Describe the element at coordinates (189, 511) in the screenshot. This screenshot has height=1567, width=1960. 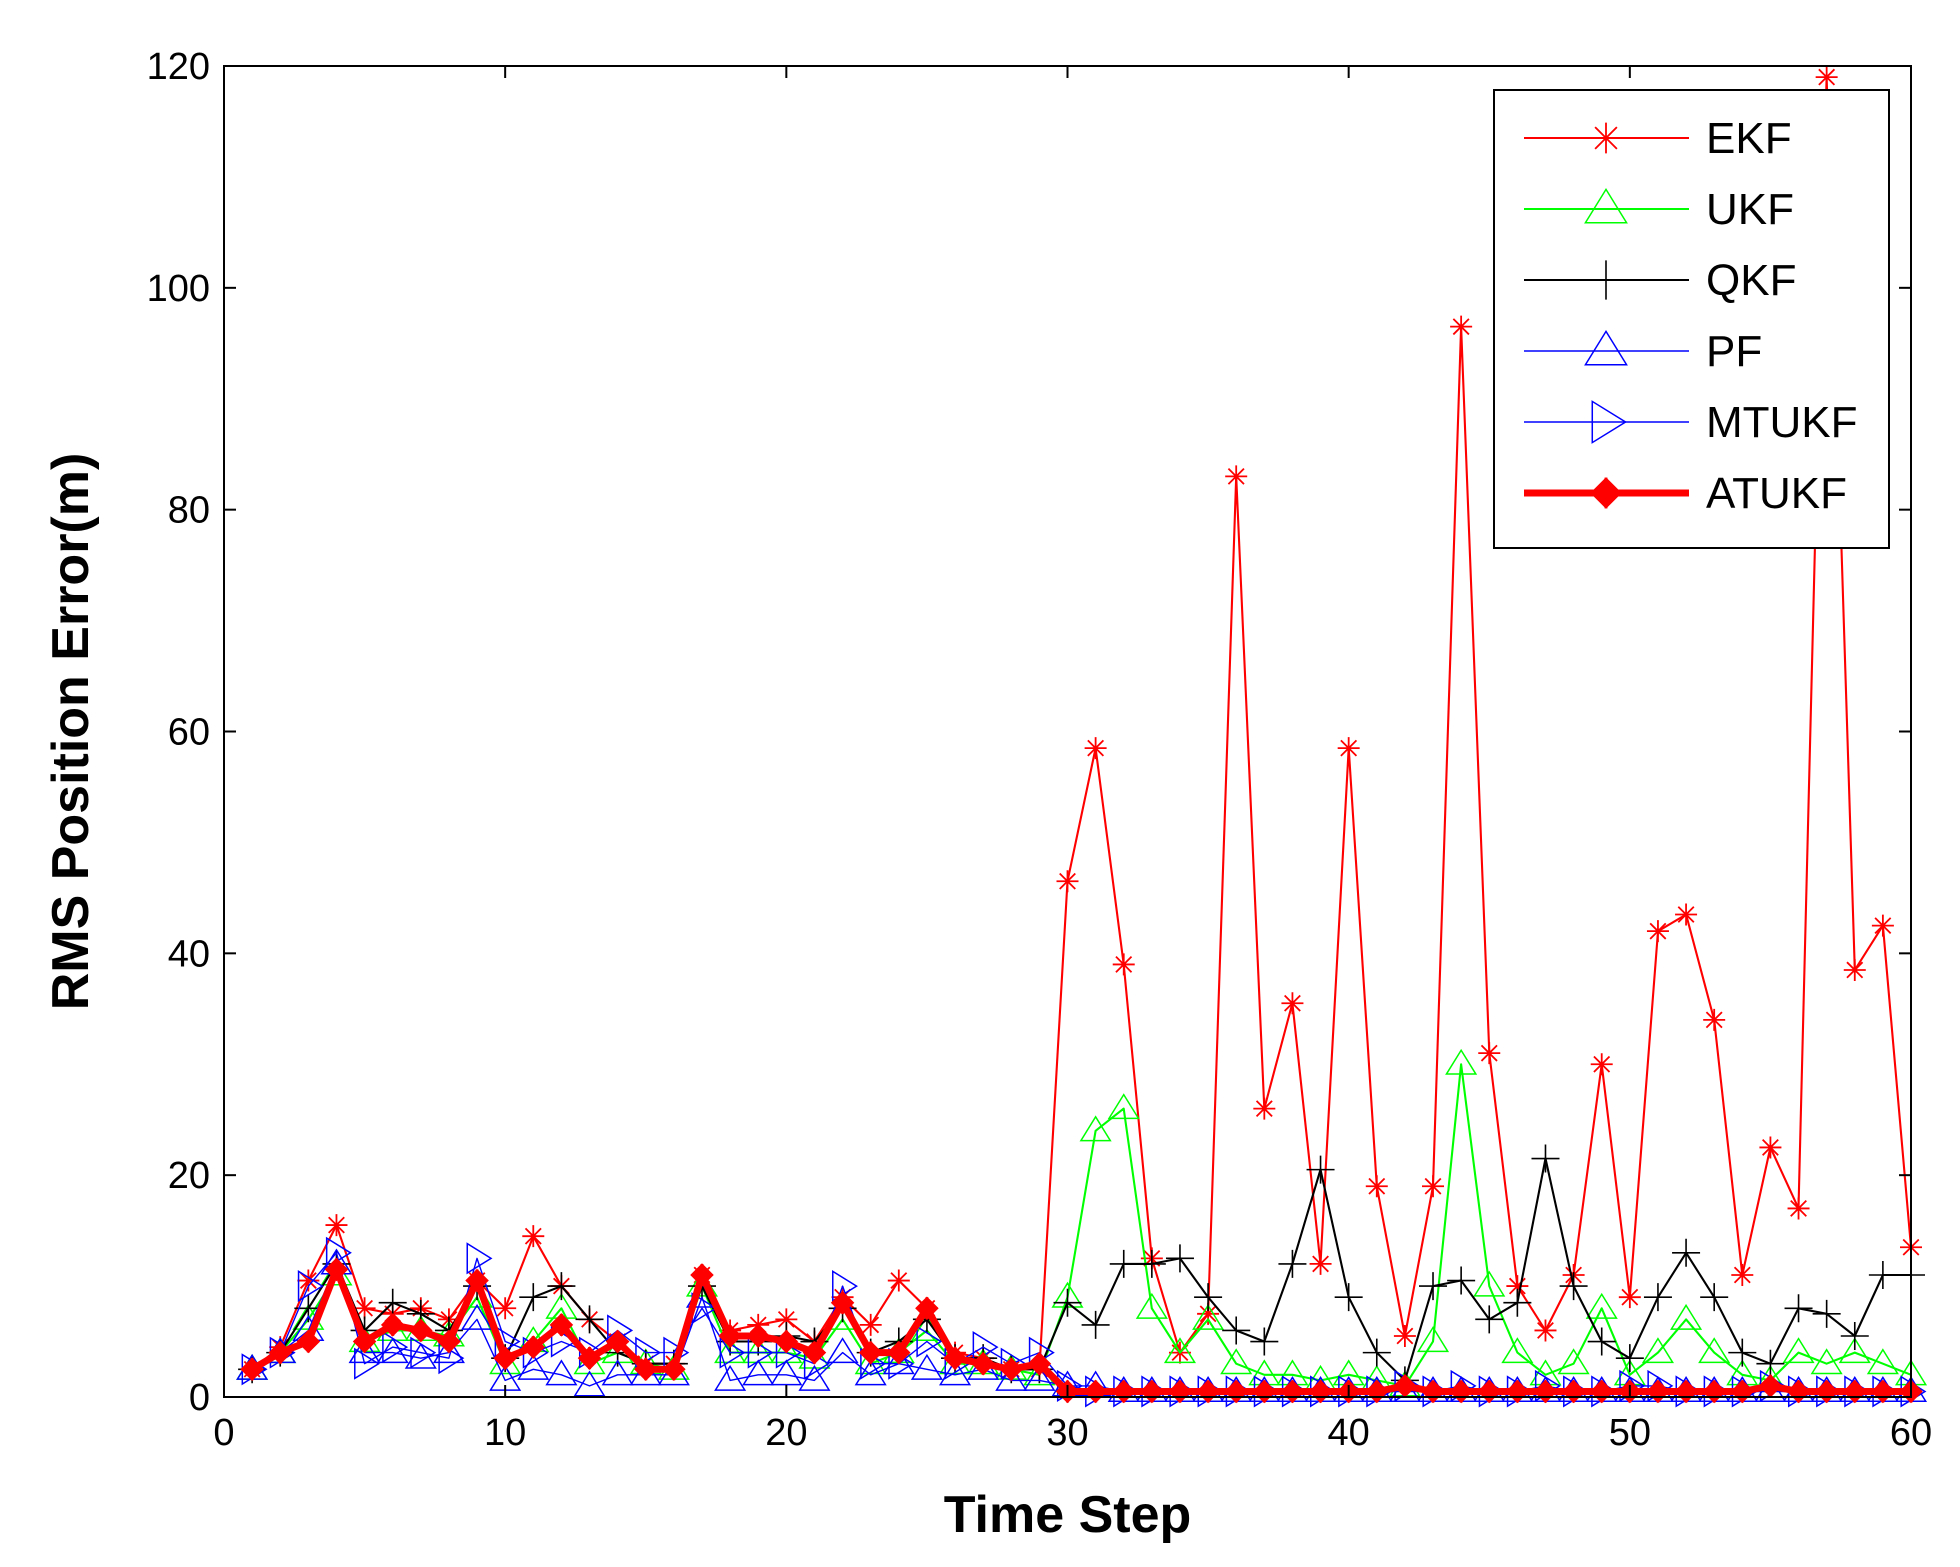
I see `y-tick-label: 80` at that location.